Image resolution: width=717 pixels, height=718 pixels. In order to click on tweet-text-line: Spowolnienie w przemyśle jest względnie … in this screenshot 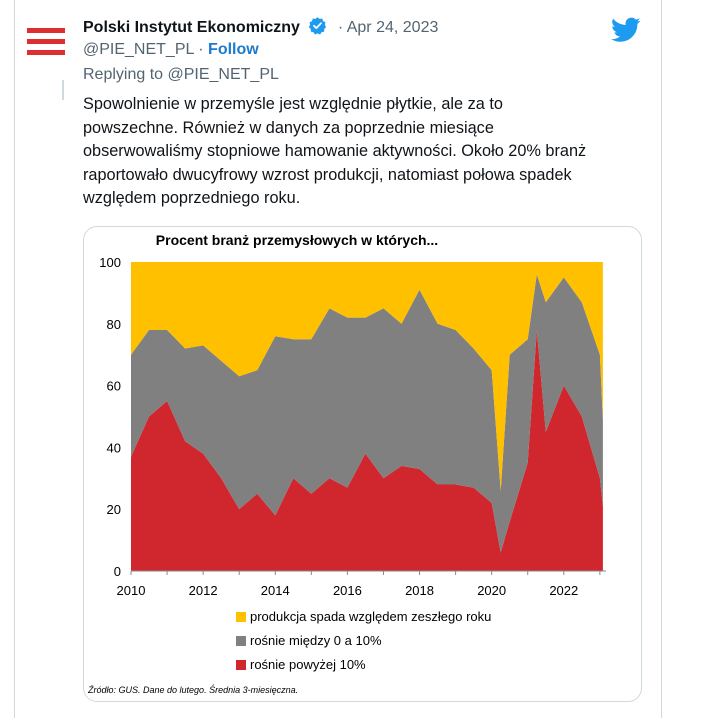, I will do `click(293, 104)`.